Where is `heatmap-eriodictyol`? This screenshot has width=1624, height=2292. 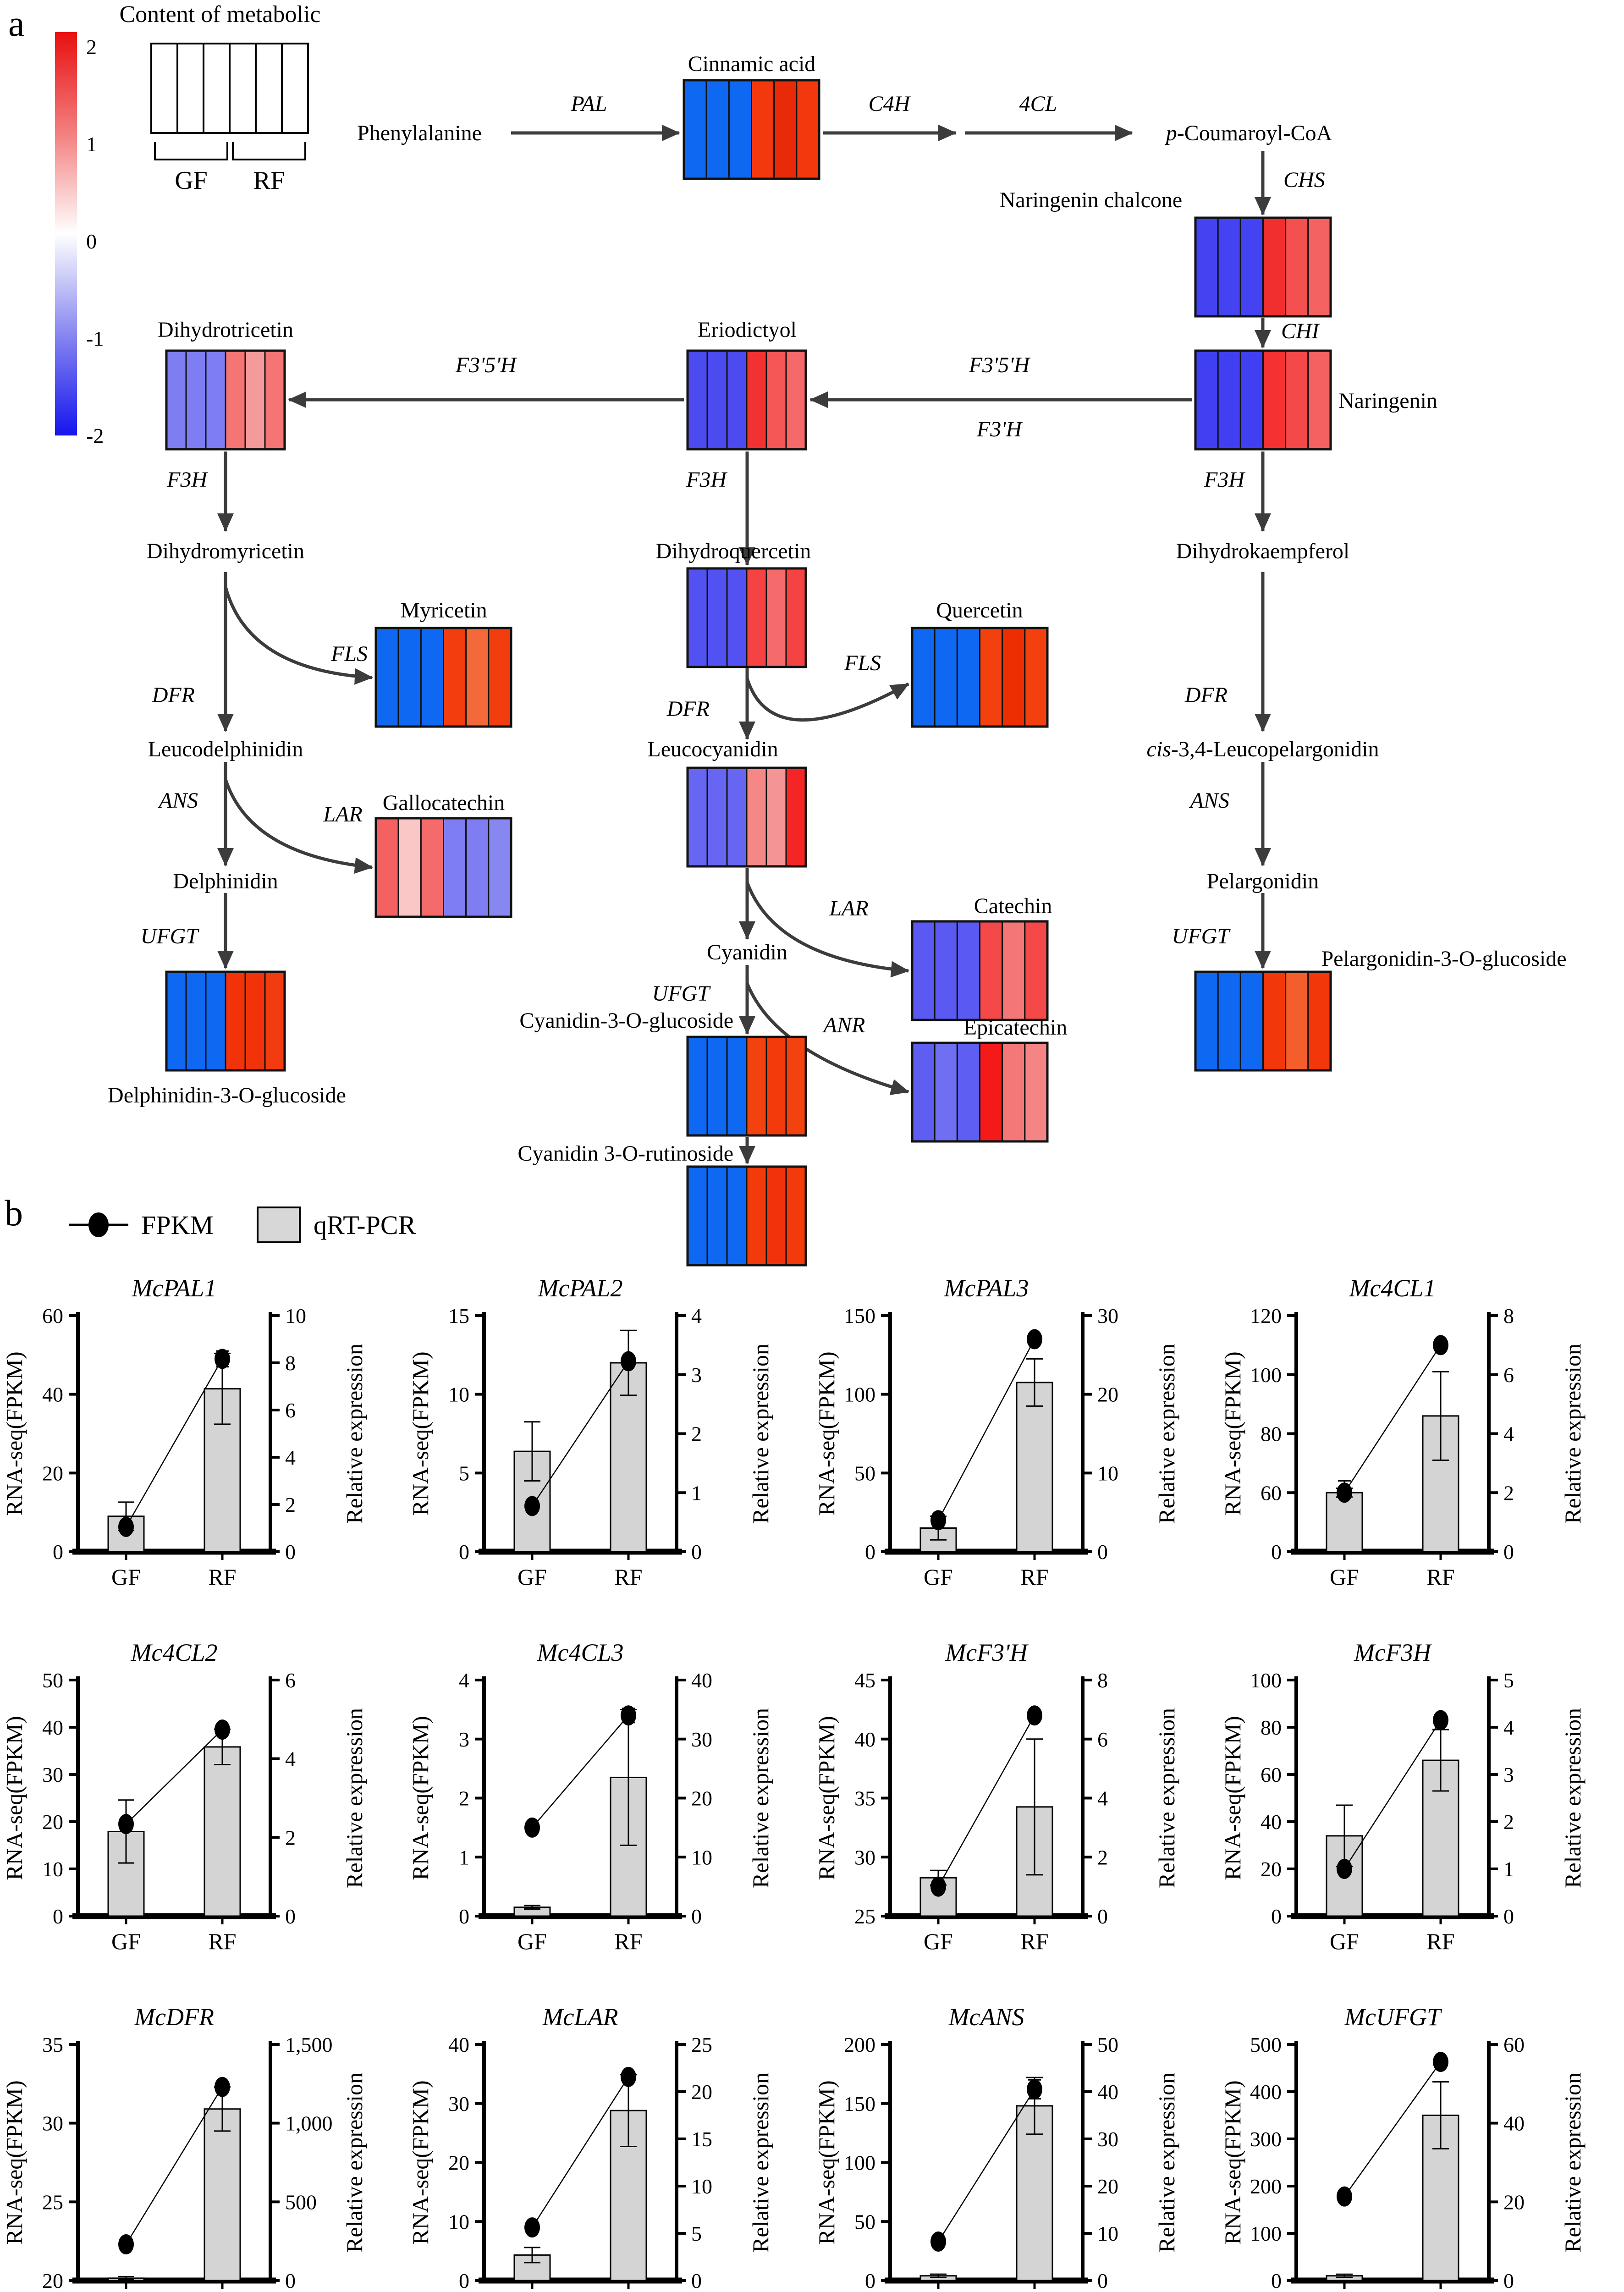
heatmap-eriodictyol is located at coordinates (746, 400).